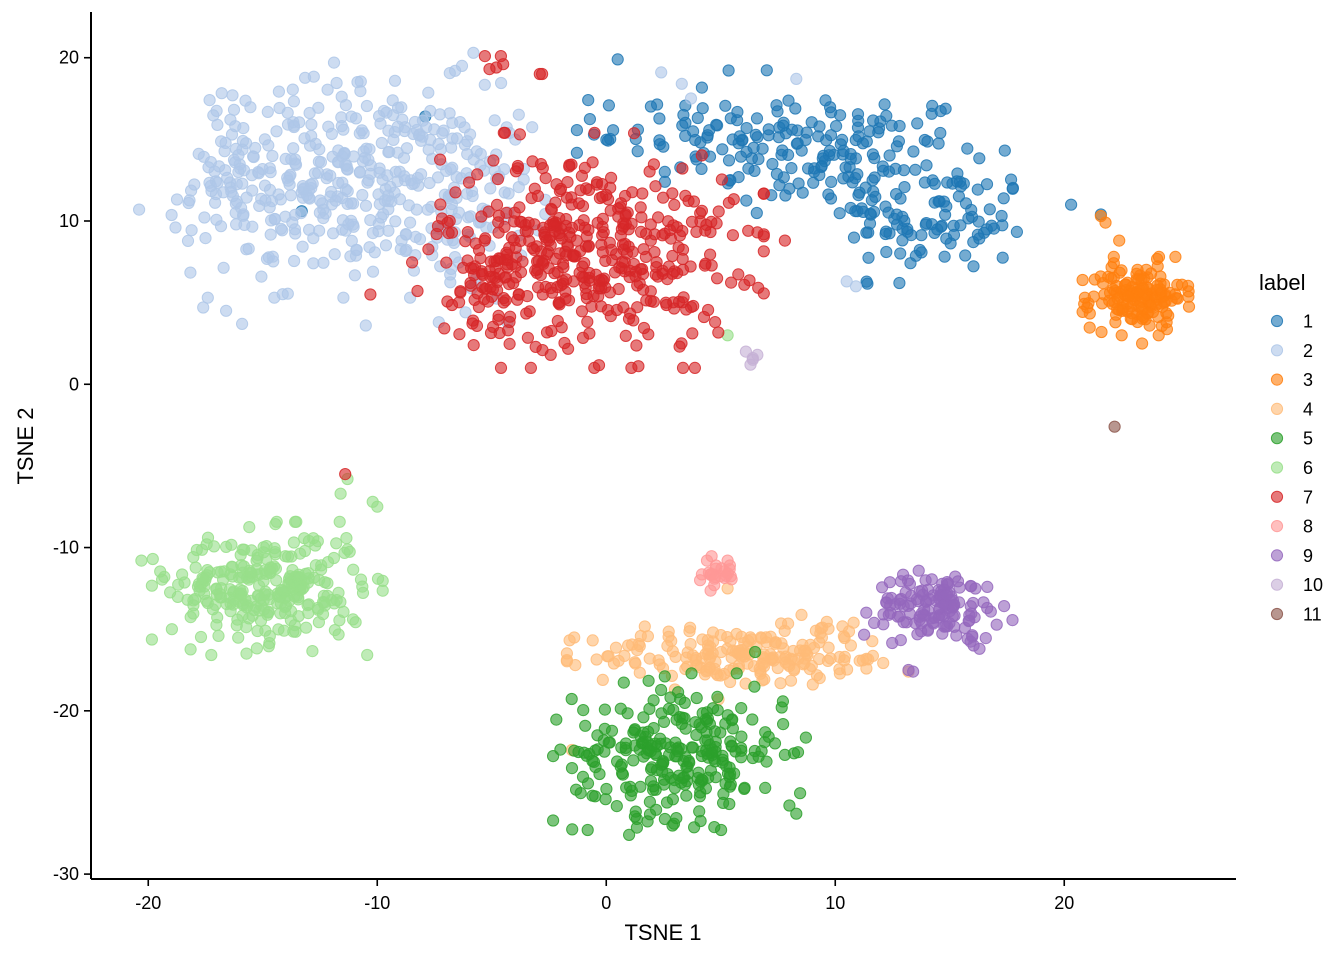  I want to click on x-tick-label: -20, so click(148, 903).